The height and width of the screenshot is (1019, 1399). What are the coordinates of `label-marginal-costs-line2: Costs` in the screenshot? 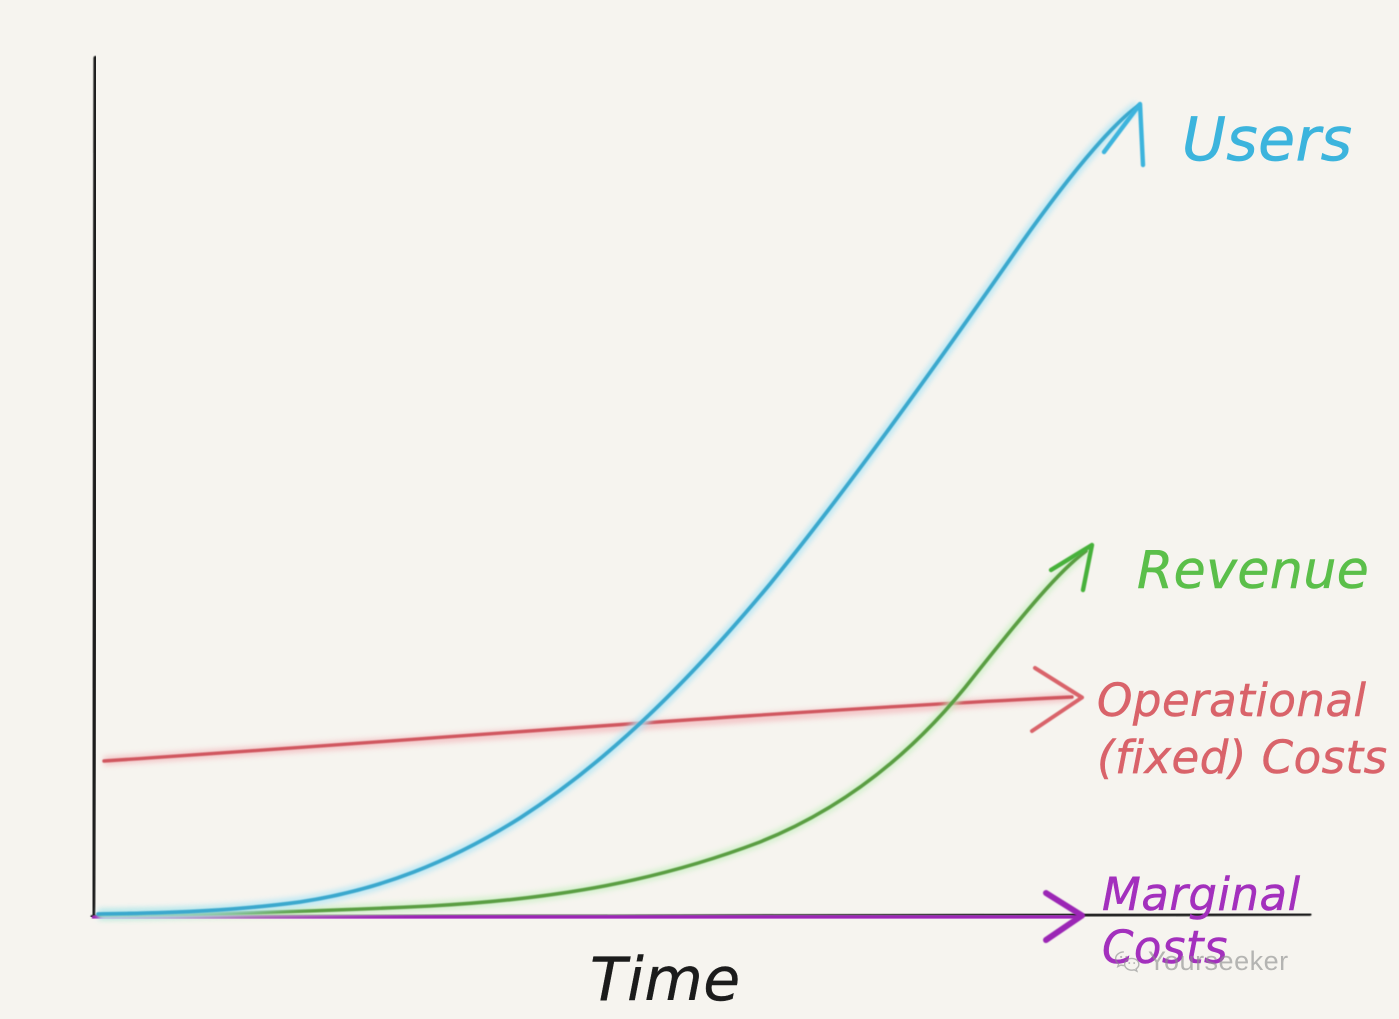 It's located at (1165, 947).